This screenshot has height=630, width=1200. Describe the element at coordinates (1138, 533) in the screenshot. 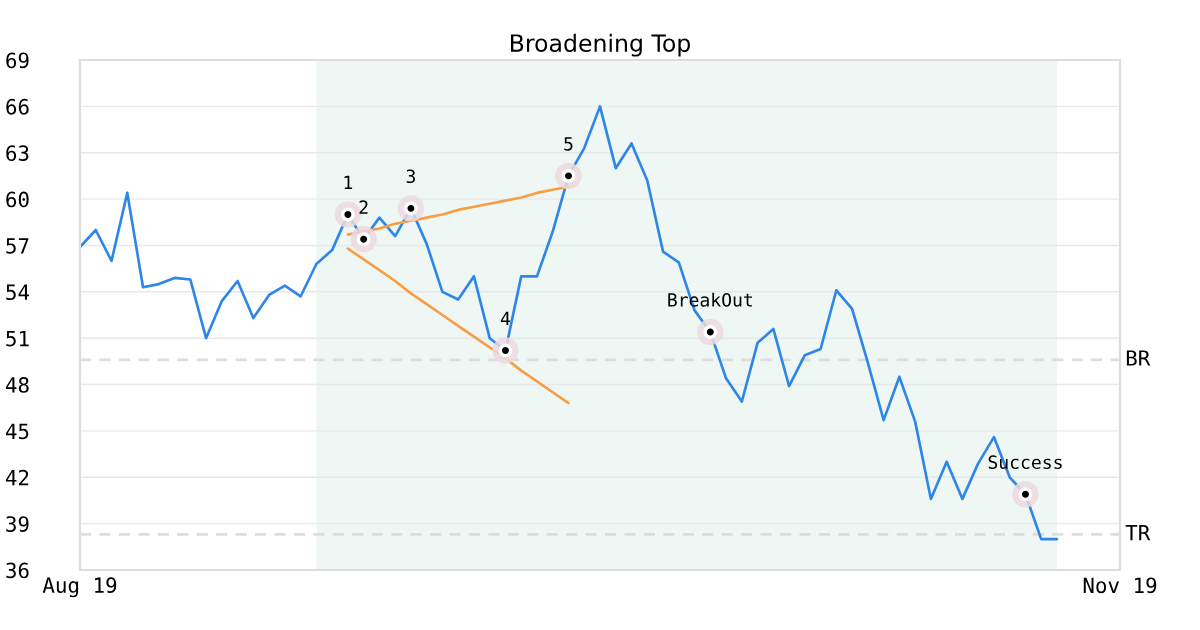

I see `ref-line-label: TR` at that location.